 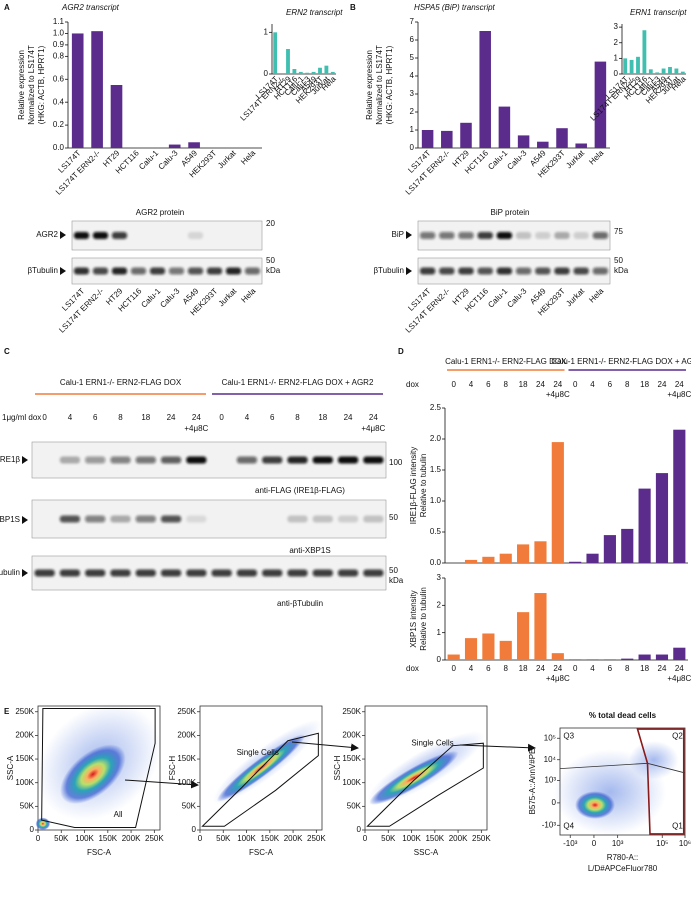 I want to click on y-tick-label: 1.5, so click(x=436, y=469).